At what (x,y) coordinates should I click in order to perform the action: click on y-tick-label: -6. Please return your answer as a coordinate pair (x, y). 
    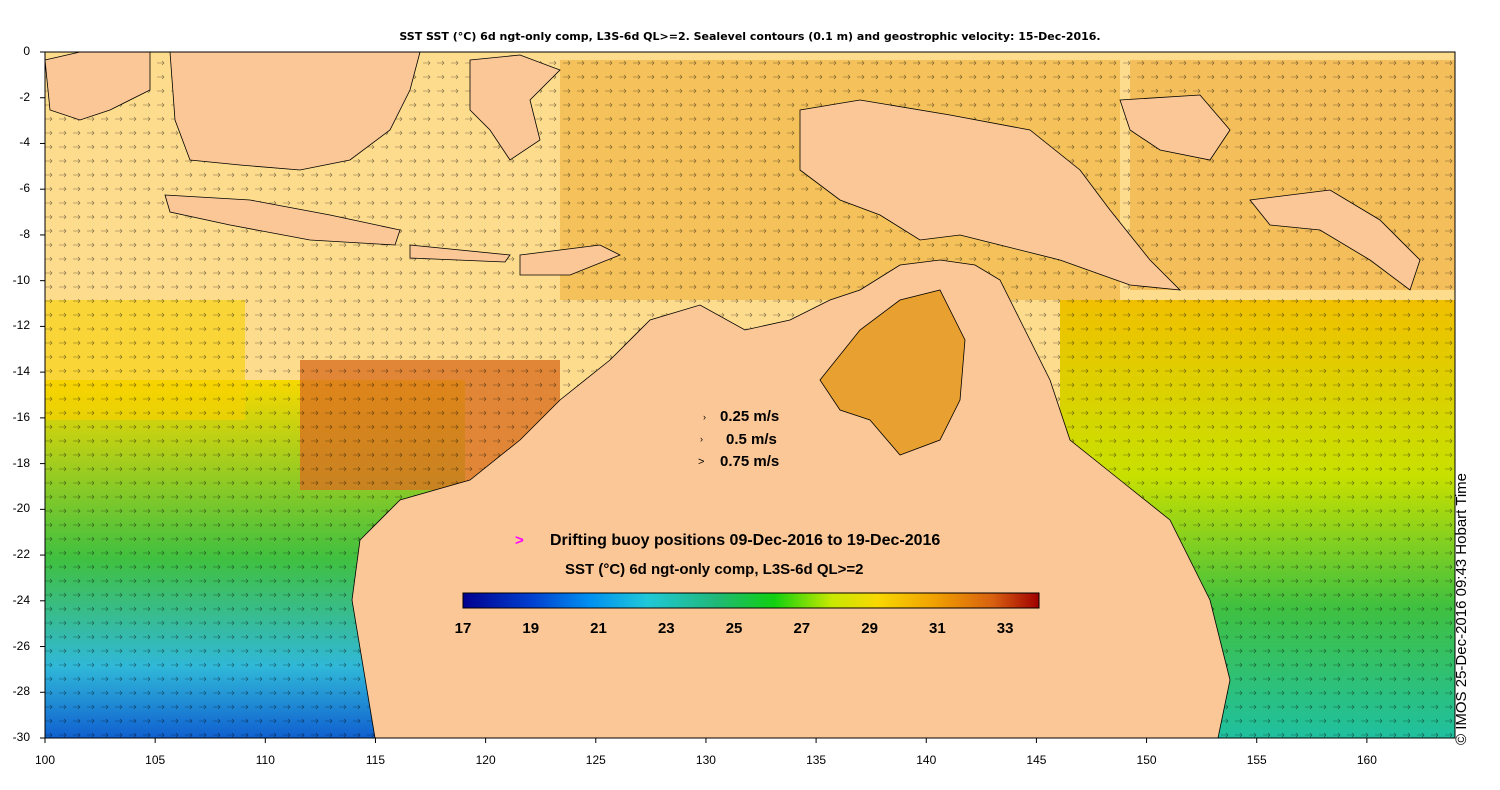
    Looking at the image, I should click on (24, 188).